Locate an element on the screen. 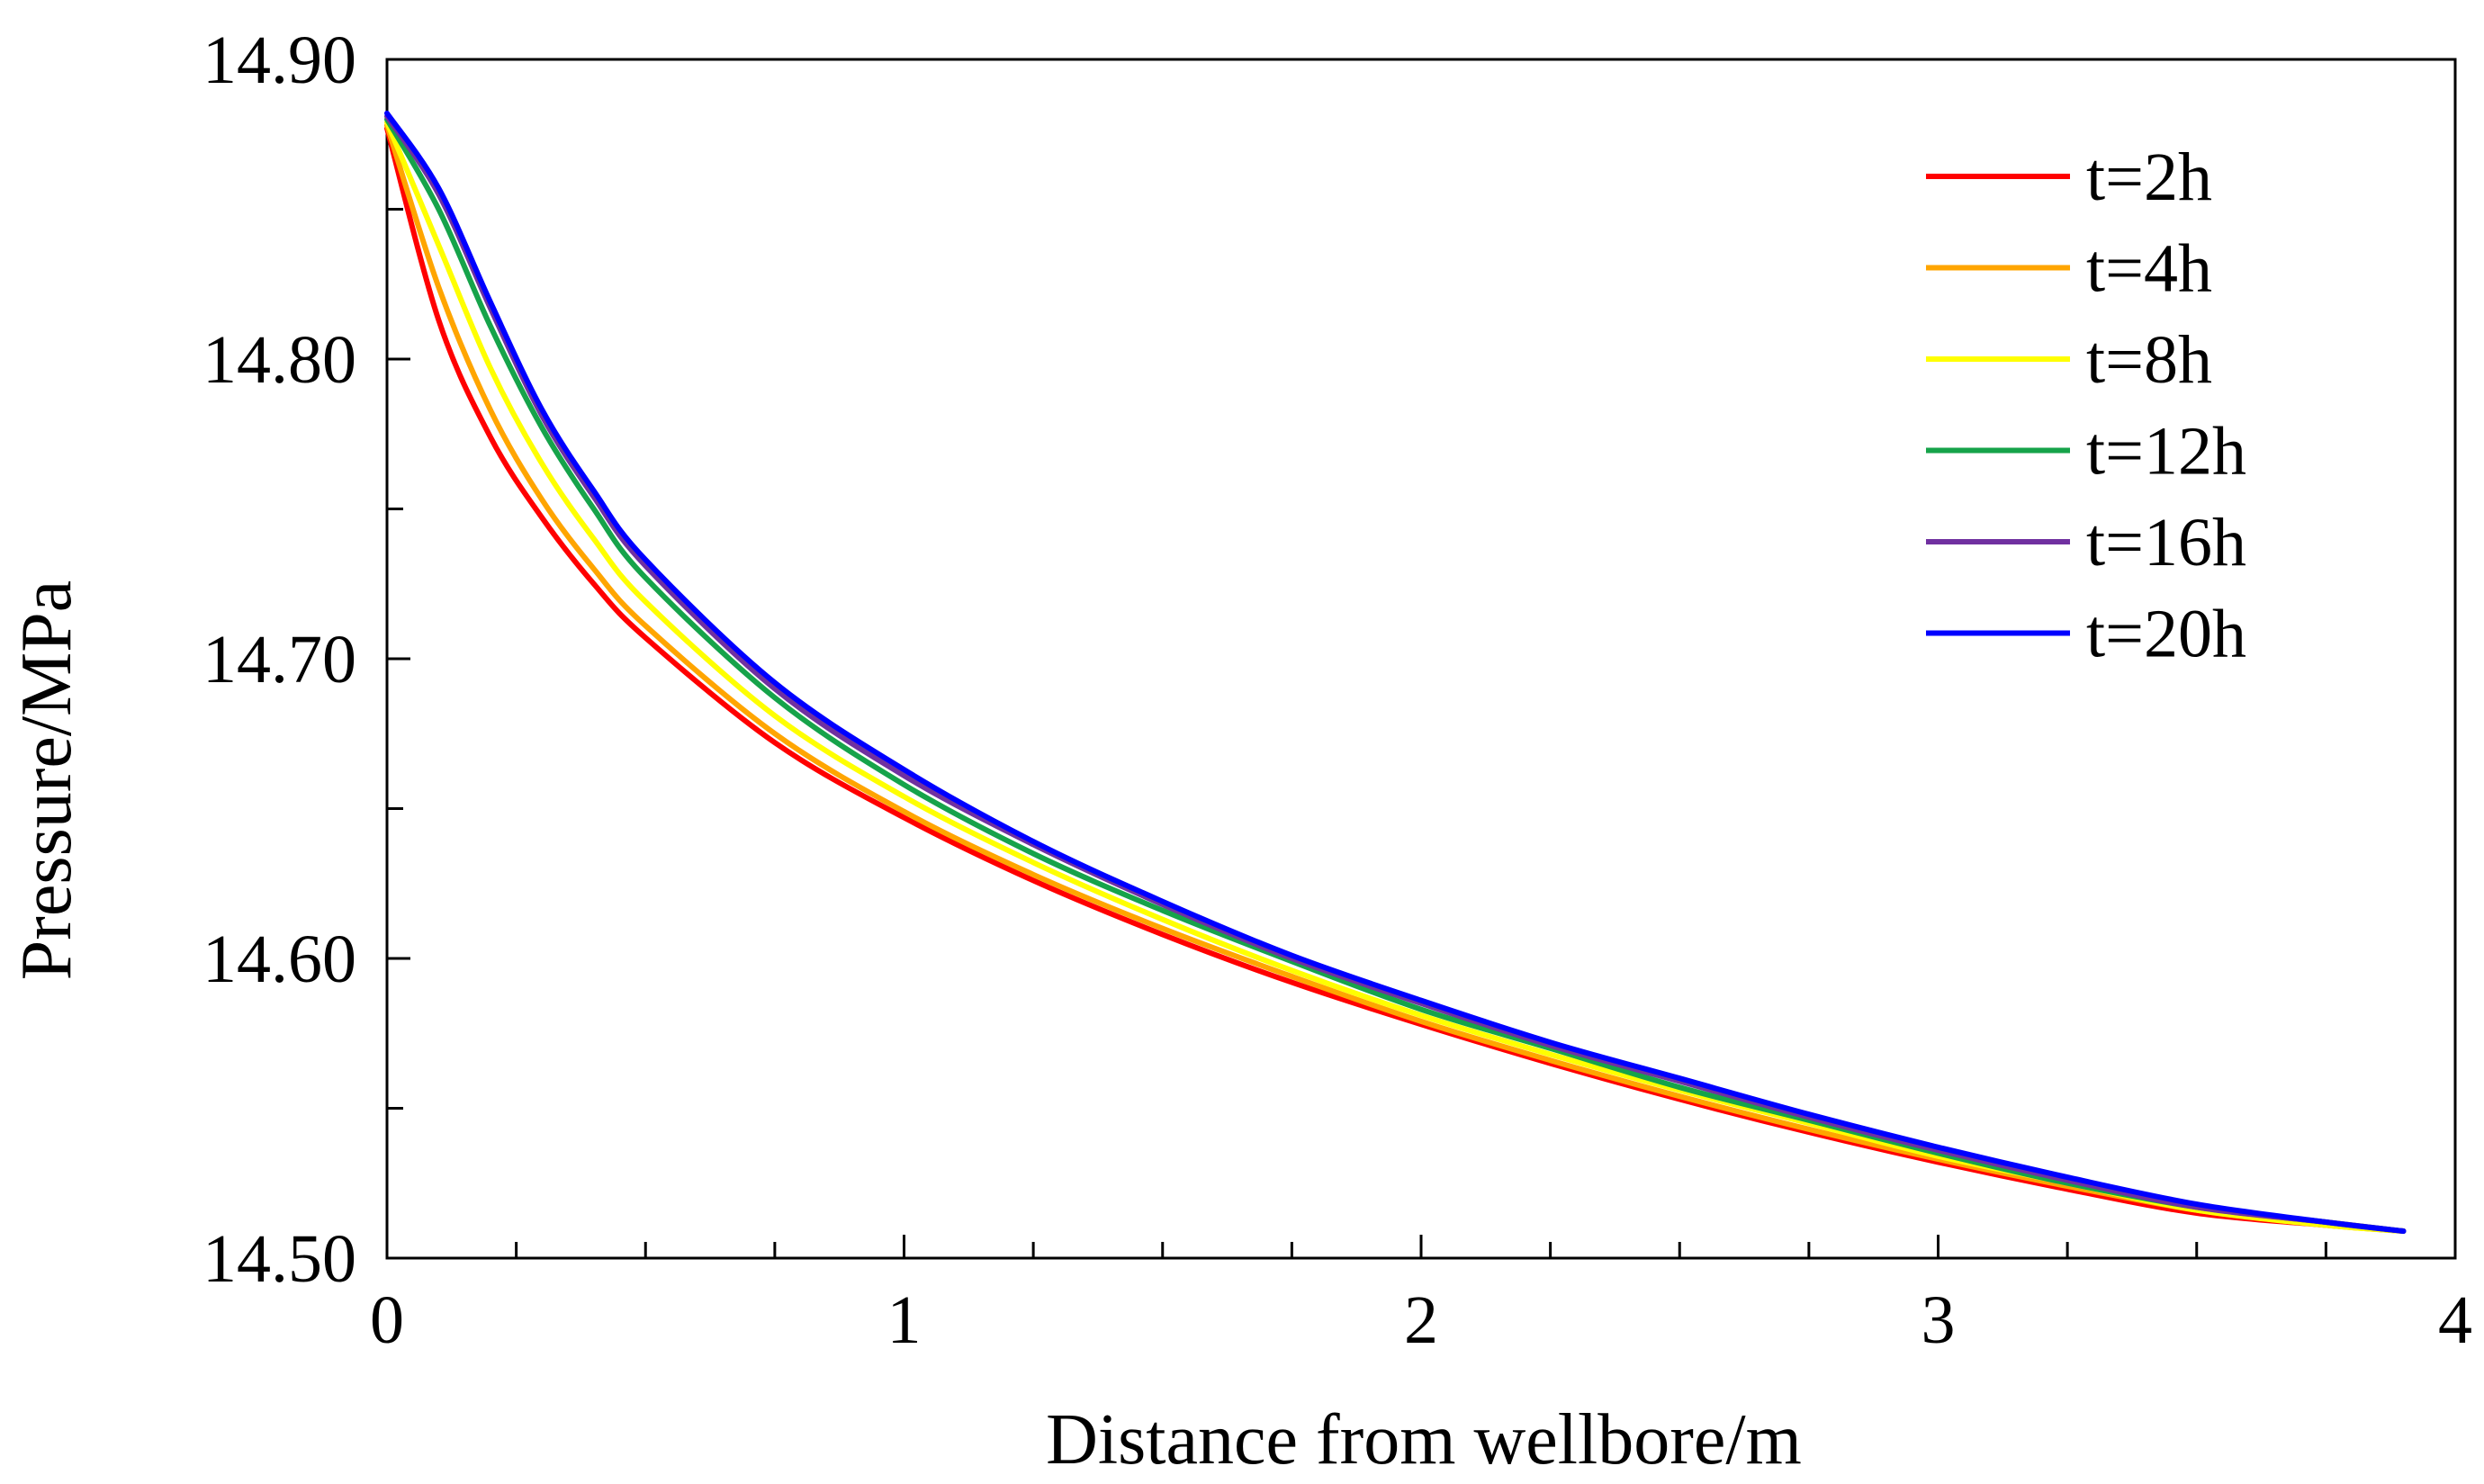 This screenshot has width=2484, height=1484. legend-label-t-16h: t=16h is located at coordinates (2166, 543).